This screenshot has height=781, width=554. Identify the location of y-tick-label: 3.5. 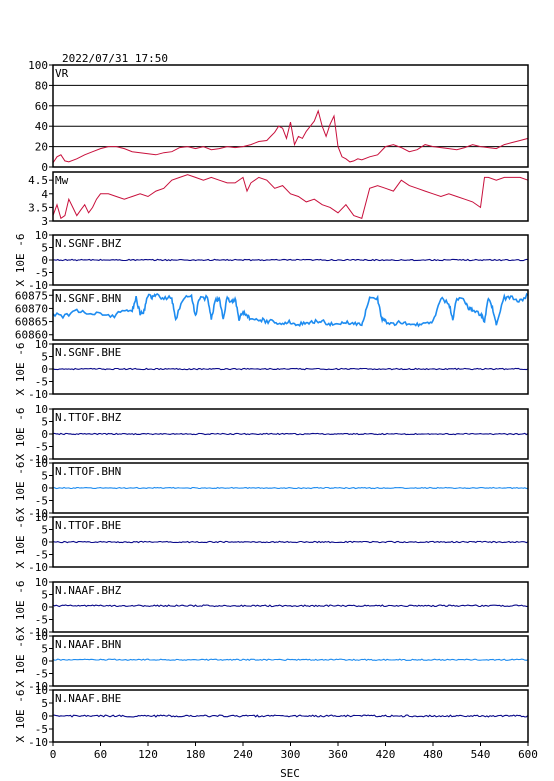
(38, 207).